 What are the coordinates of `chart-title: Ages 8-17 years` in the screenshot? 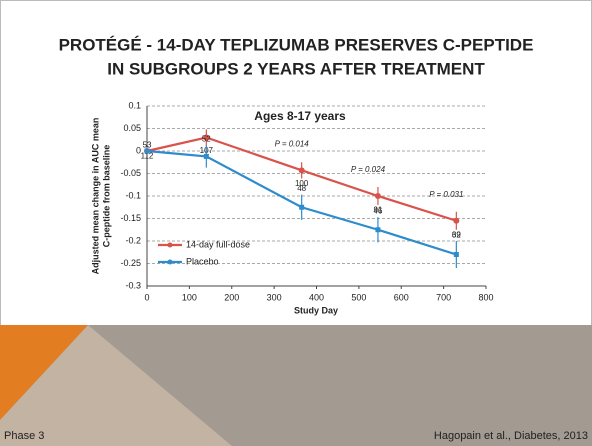 It's located at (300, 116).